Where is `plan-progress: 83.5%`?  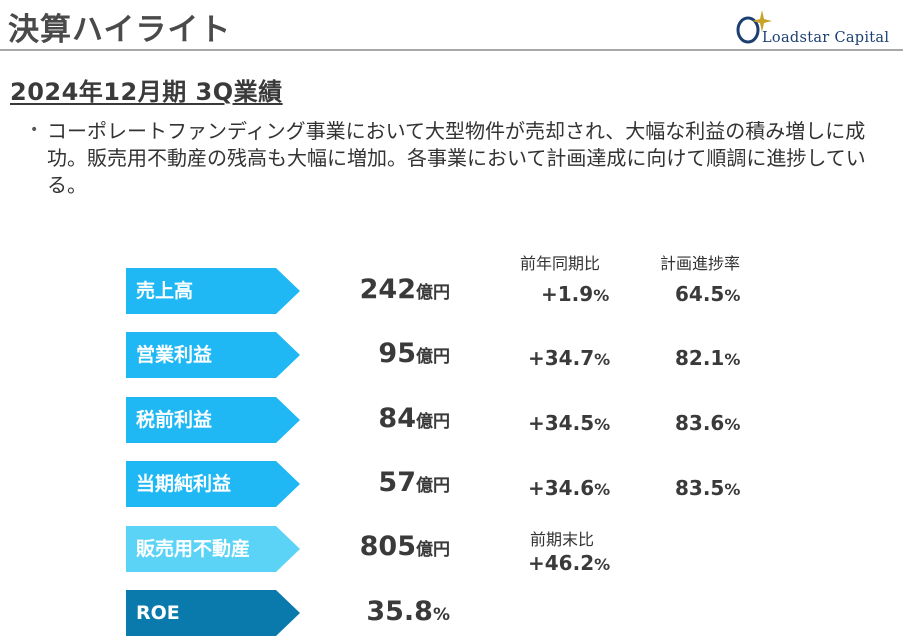 plan-progress: 83.5% is located at coordinates (707, 488).